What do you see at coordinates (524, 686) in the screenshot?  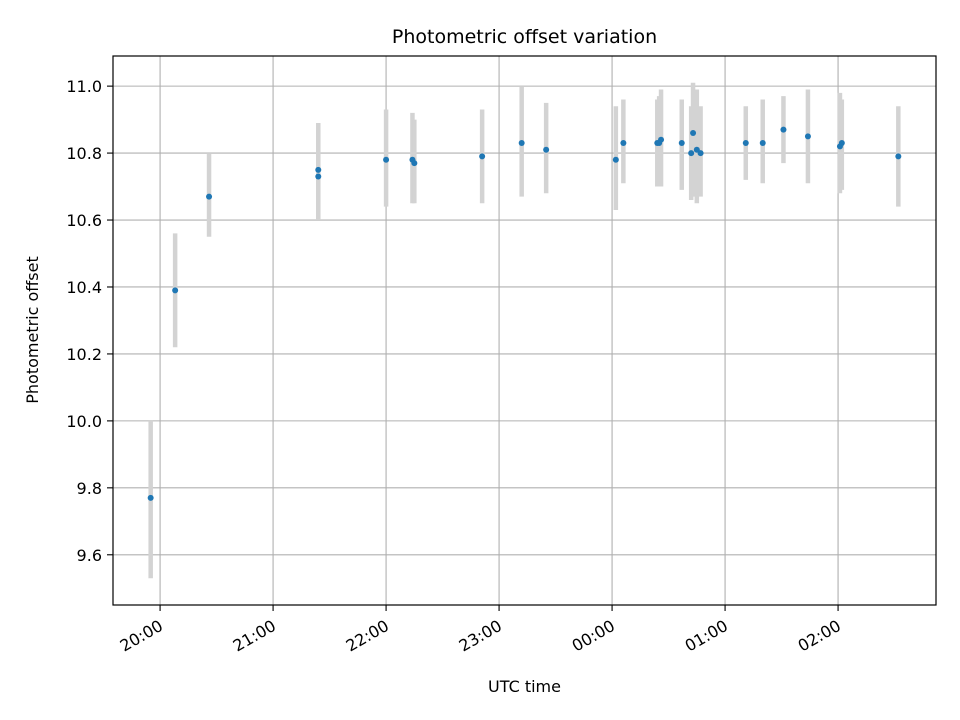 I see `x-axis-label: UTC time` at bounding box center [524, 686].